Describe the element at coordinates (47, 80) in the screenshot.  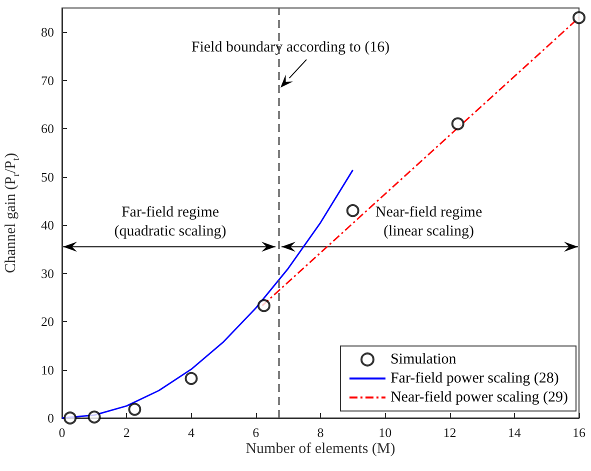
I see `y-tick-label: 70` at that location.